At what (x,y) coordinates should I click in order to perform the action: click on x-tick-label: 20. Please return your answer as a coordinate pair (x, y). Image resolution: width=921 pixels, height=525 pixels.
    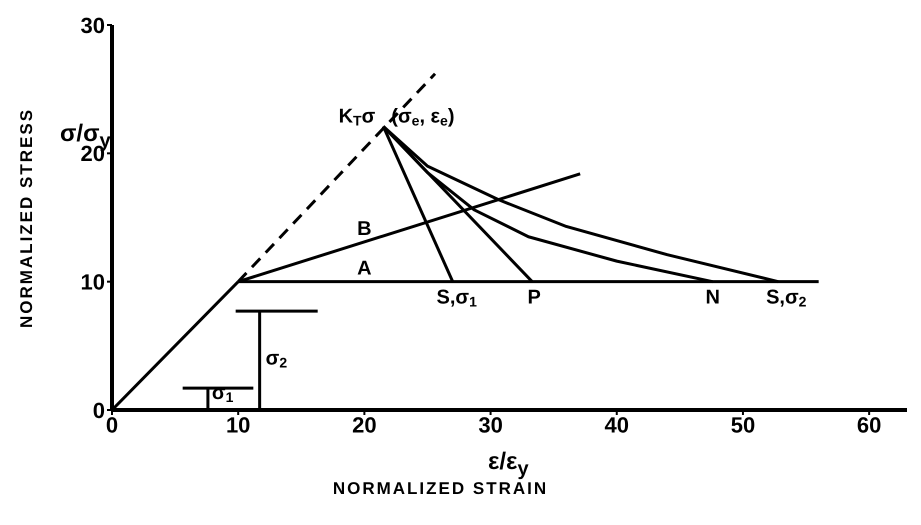
    Looking at the image, I should click on (364, 425).